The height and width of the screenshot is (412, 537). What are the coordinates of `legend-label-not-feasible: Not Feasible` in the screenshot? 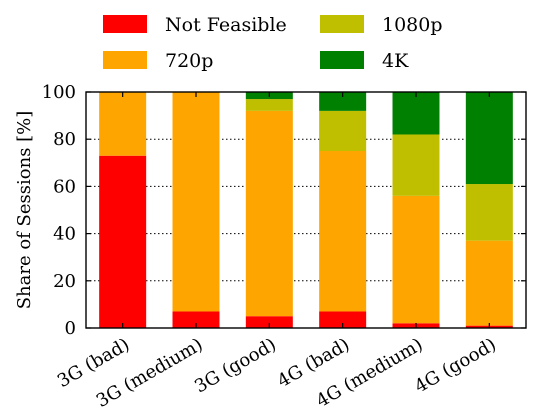 It's located at (226, 25).